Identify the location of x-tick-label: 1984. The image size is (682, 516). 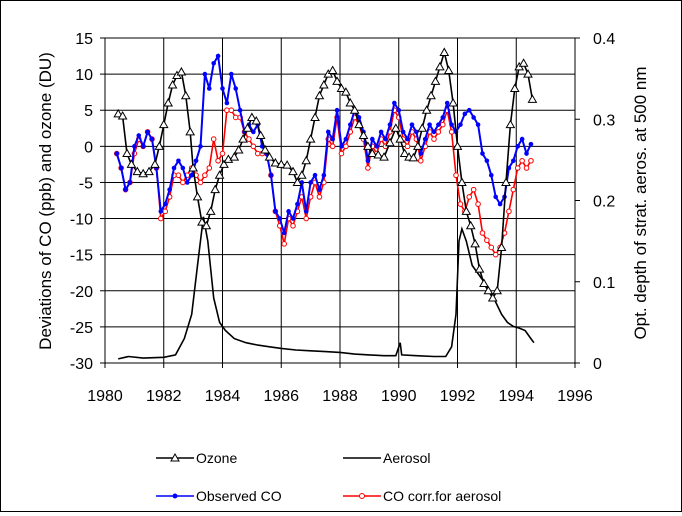
(223, 396).